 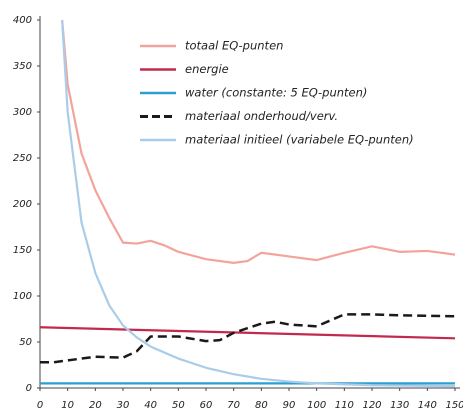 What do you see at coordinates (22, 112) in the screenshot?
I see `y-tick-label: 300` at bounding box center [22, 112].